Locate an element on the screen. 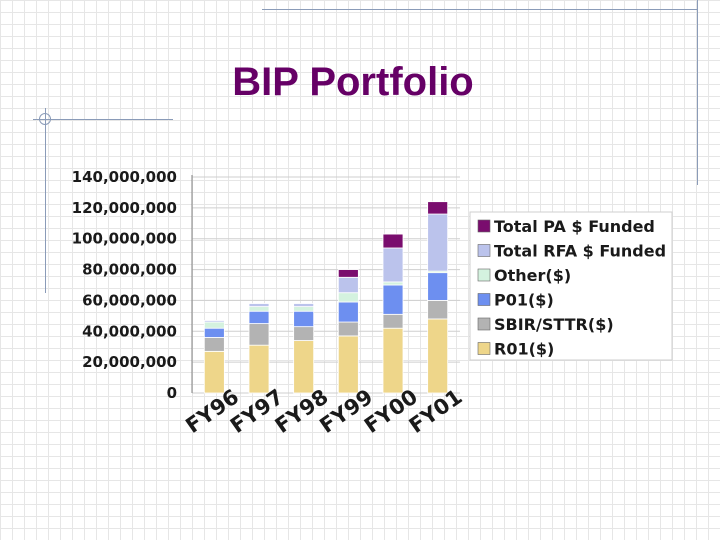  y-tick-label: 0 is located at coordinates (172, 393).